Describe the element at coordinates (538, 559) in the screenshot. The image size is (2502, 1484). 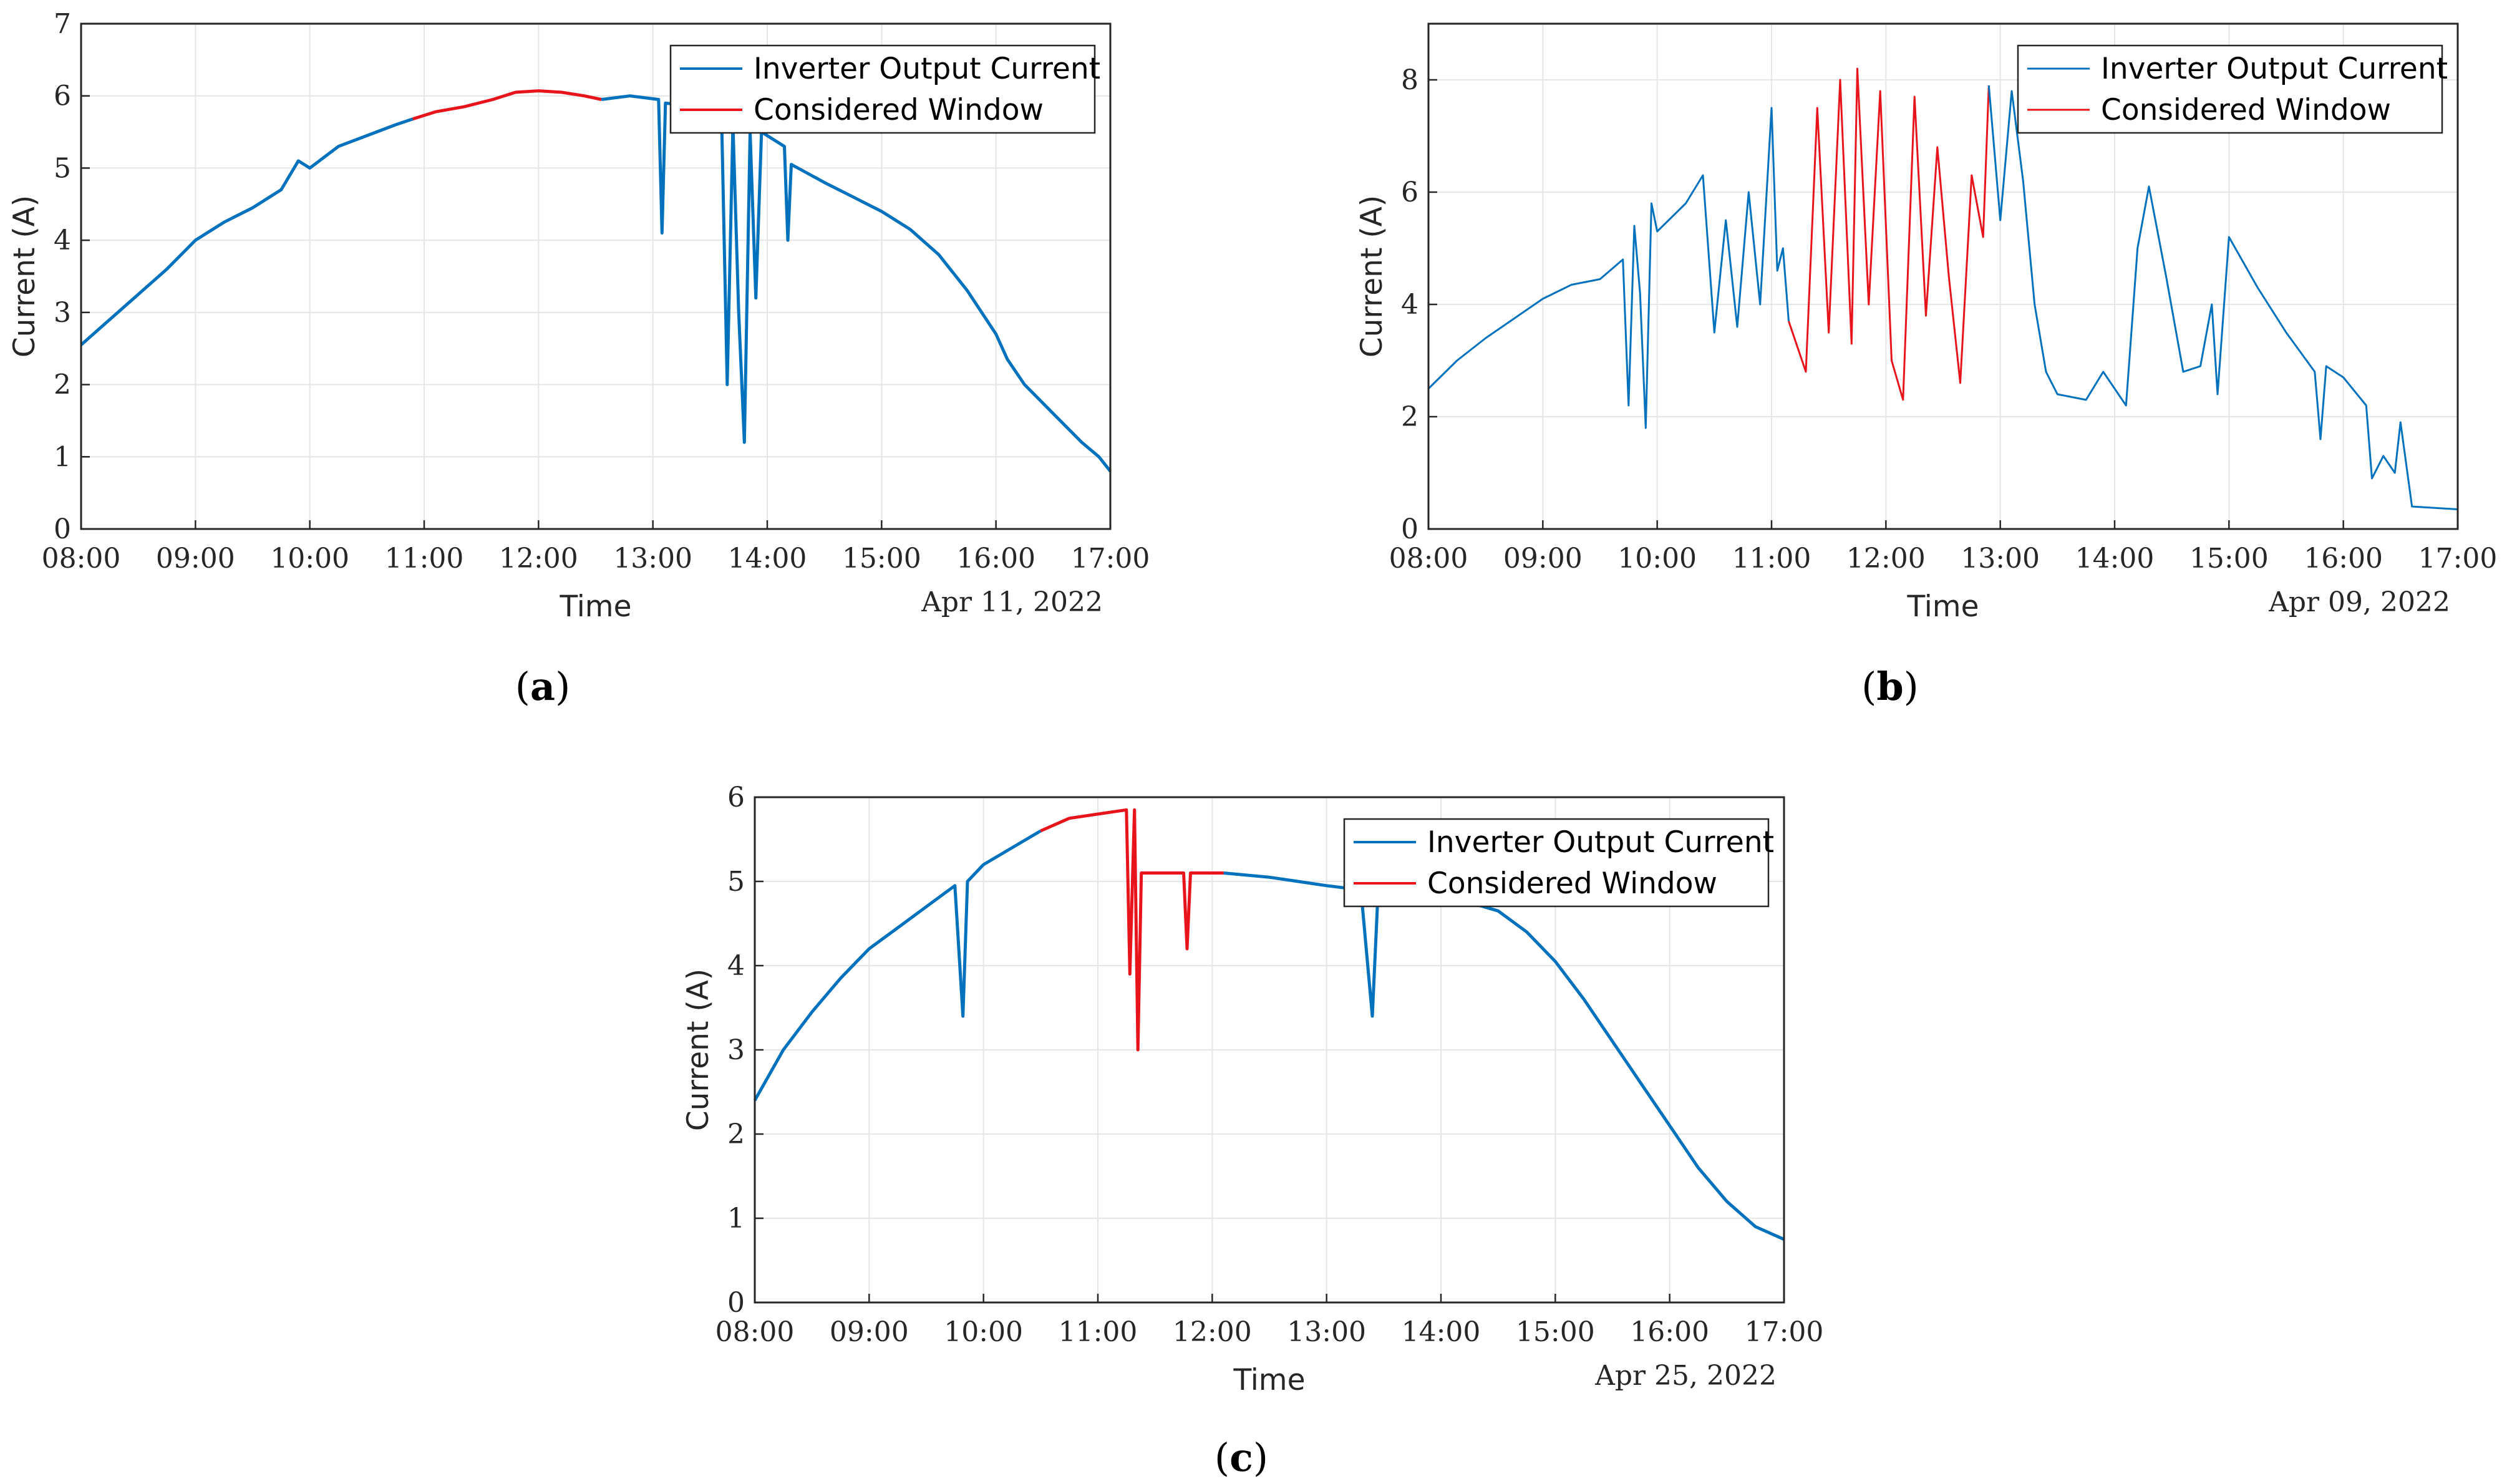
I see `x-tick-label: 12:00` at that location.